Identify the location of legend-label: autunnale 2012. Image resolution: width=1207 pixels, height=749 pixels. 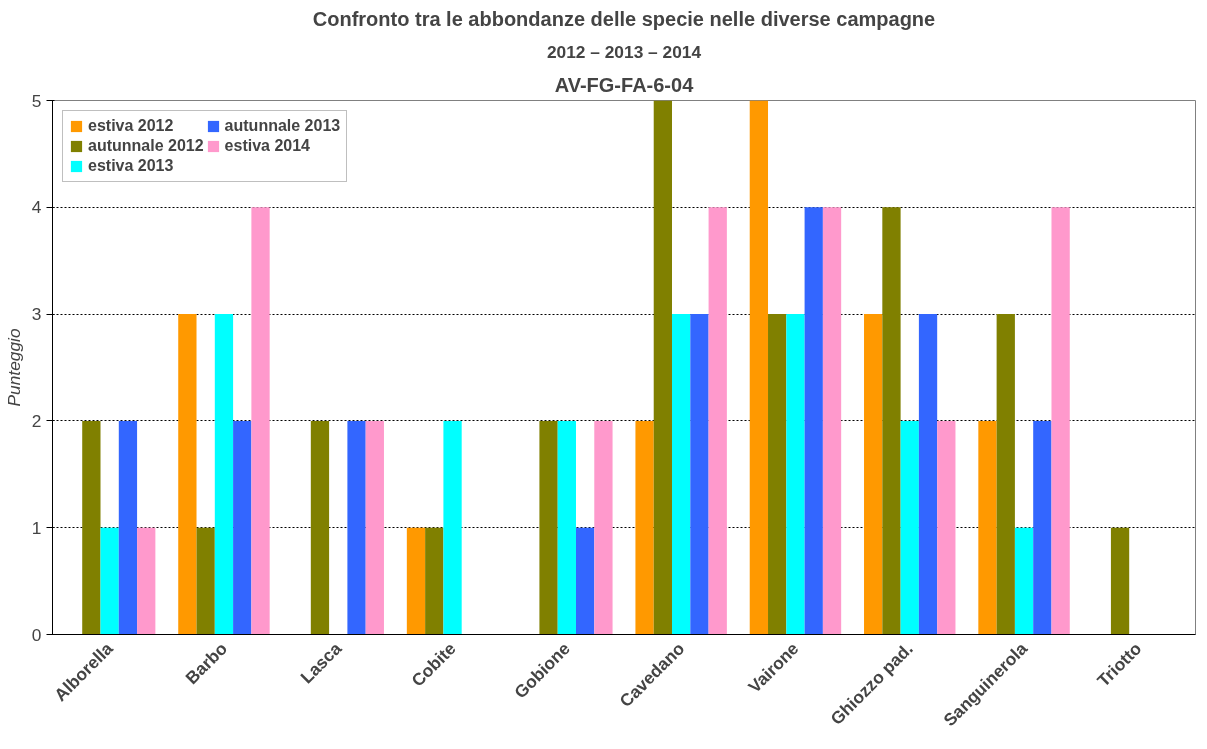
(146, 146).